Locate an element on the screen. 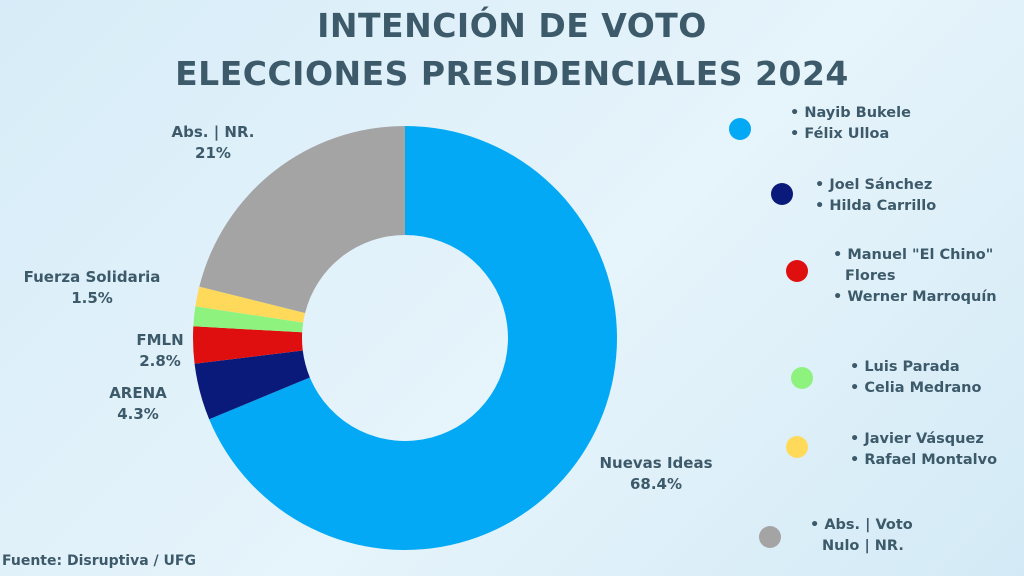 The height and width of the screenshot is (576, 1024). legend-line: • Félix Ulloa is located at coordinates (840, 134).